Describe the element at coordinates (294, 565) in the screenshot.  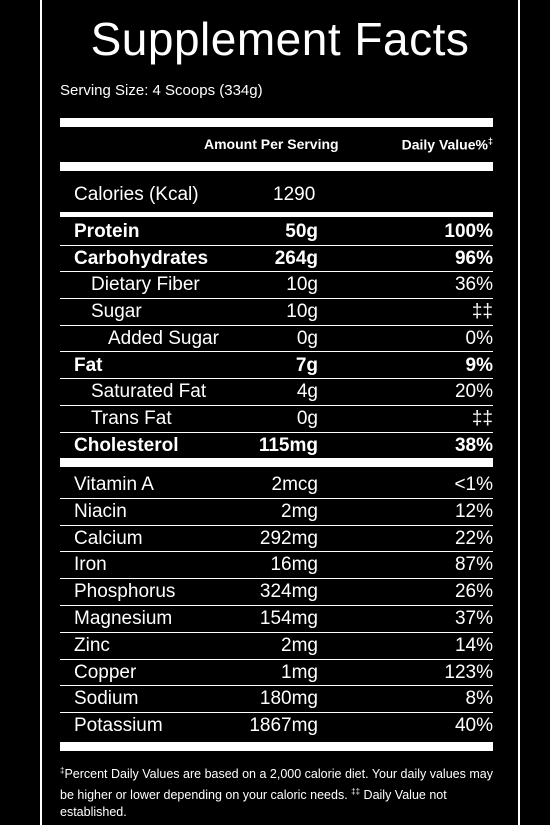
I see `nutrient-amount: 16mg` at that location.